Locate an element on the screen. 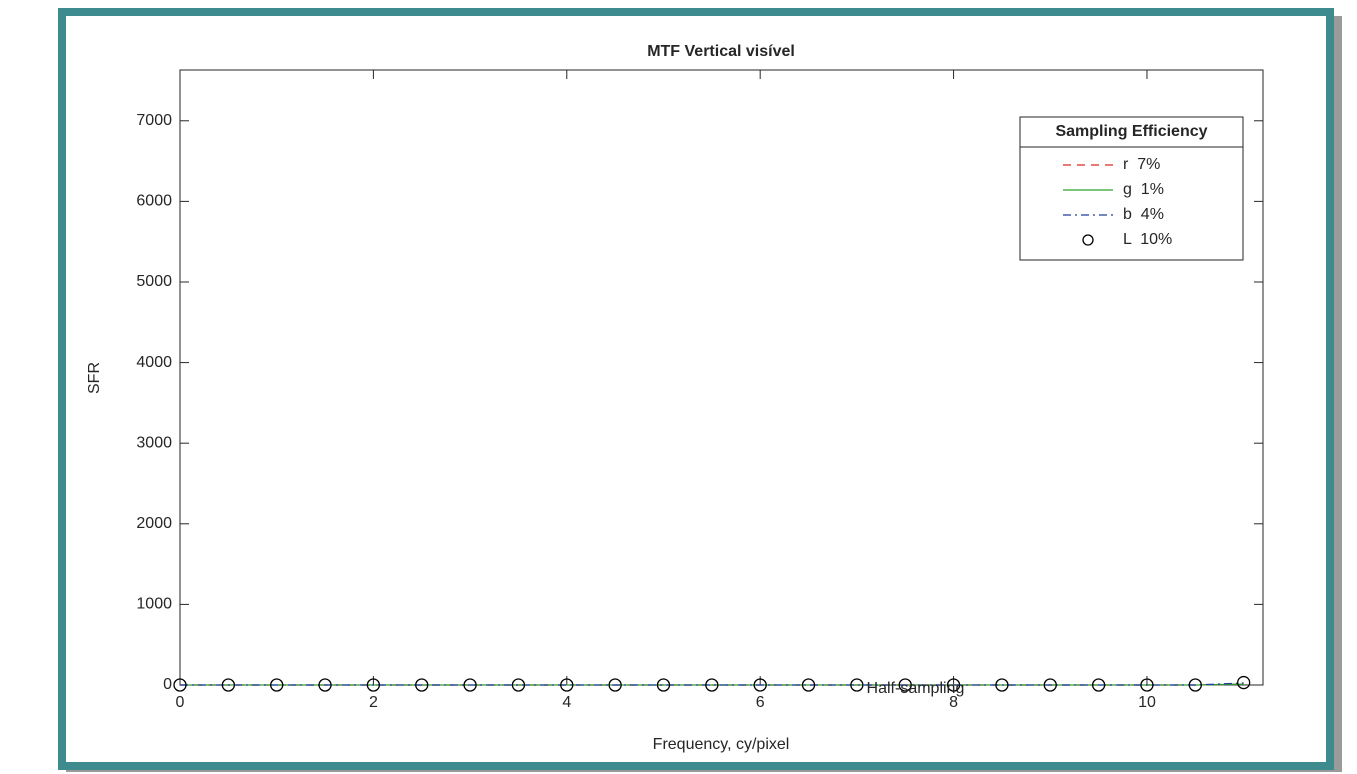 The width and height of the screenshot is (1357, 774). series-line is located at coordinates (712, 684).